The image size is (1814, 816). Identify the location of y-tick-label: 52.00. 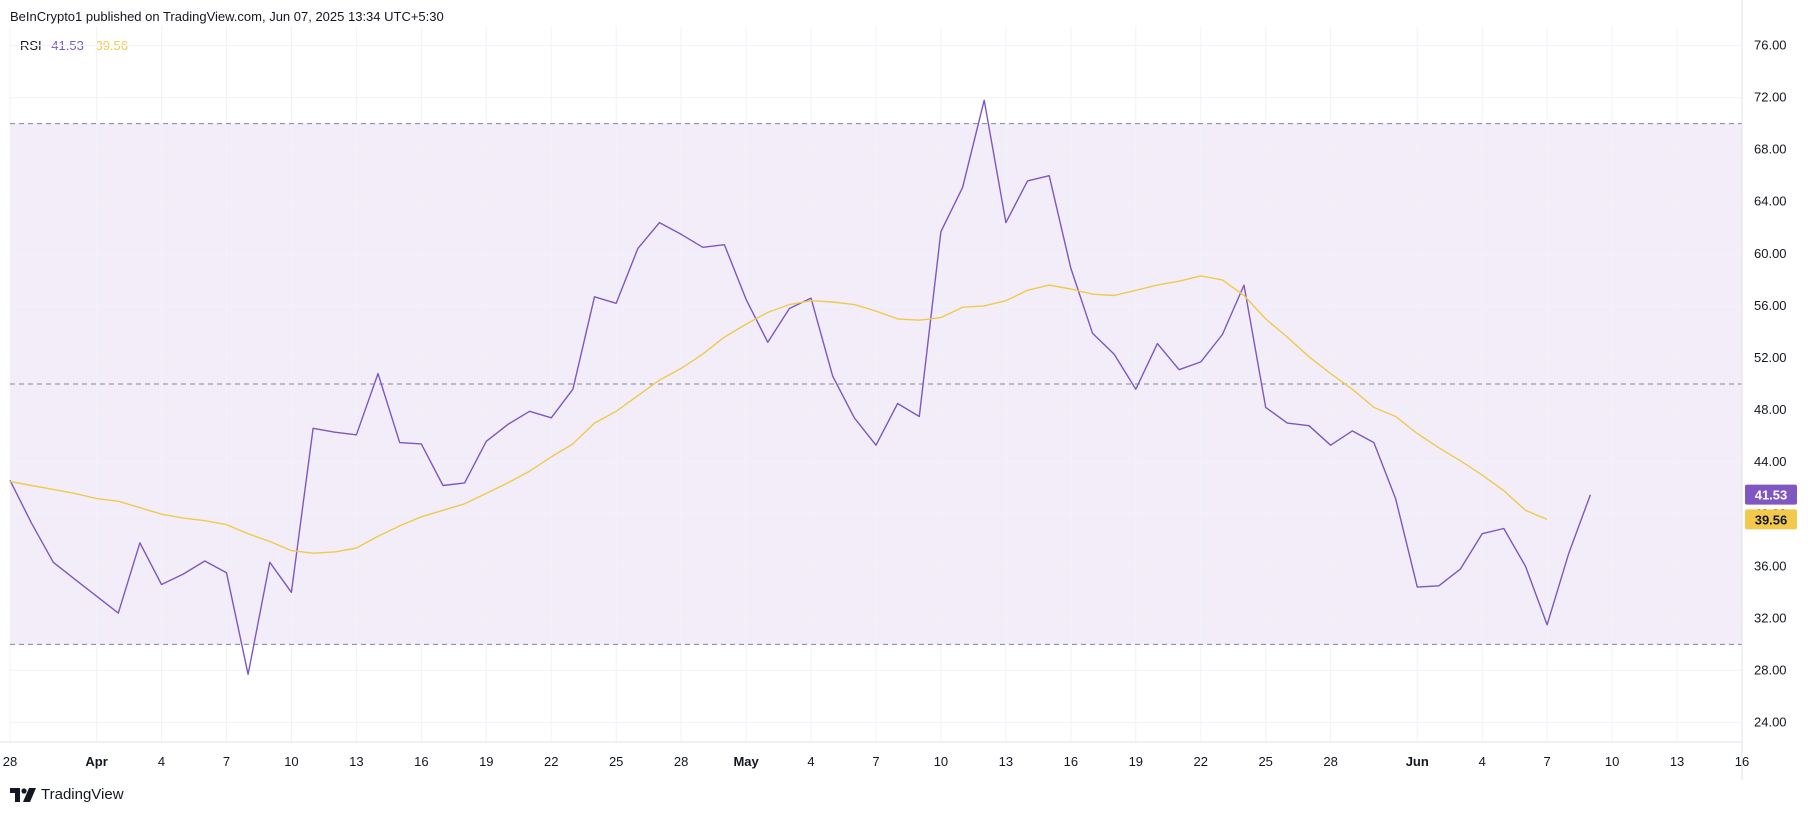
(1770, 357).